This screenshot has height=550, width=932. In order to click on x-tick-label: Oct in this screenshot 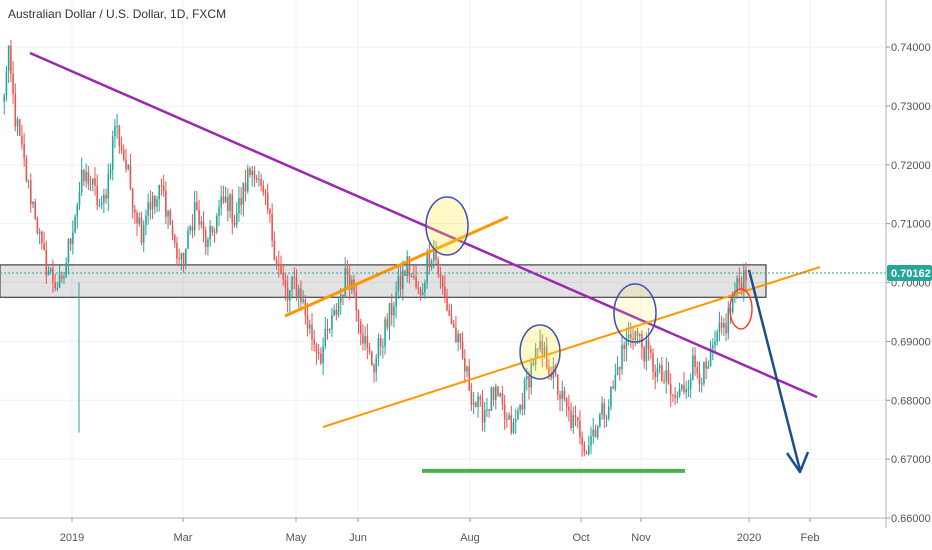, I will do `click(580, 538)`.